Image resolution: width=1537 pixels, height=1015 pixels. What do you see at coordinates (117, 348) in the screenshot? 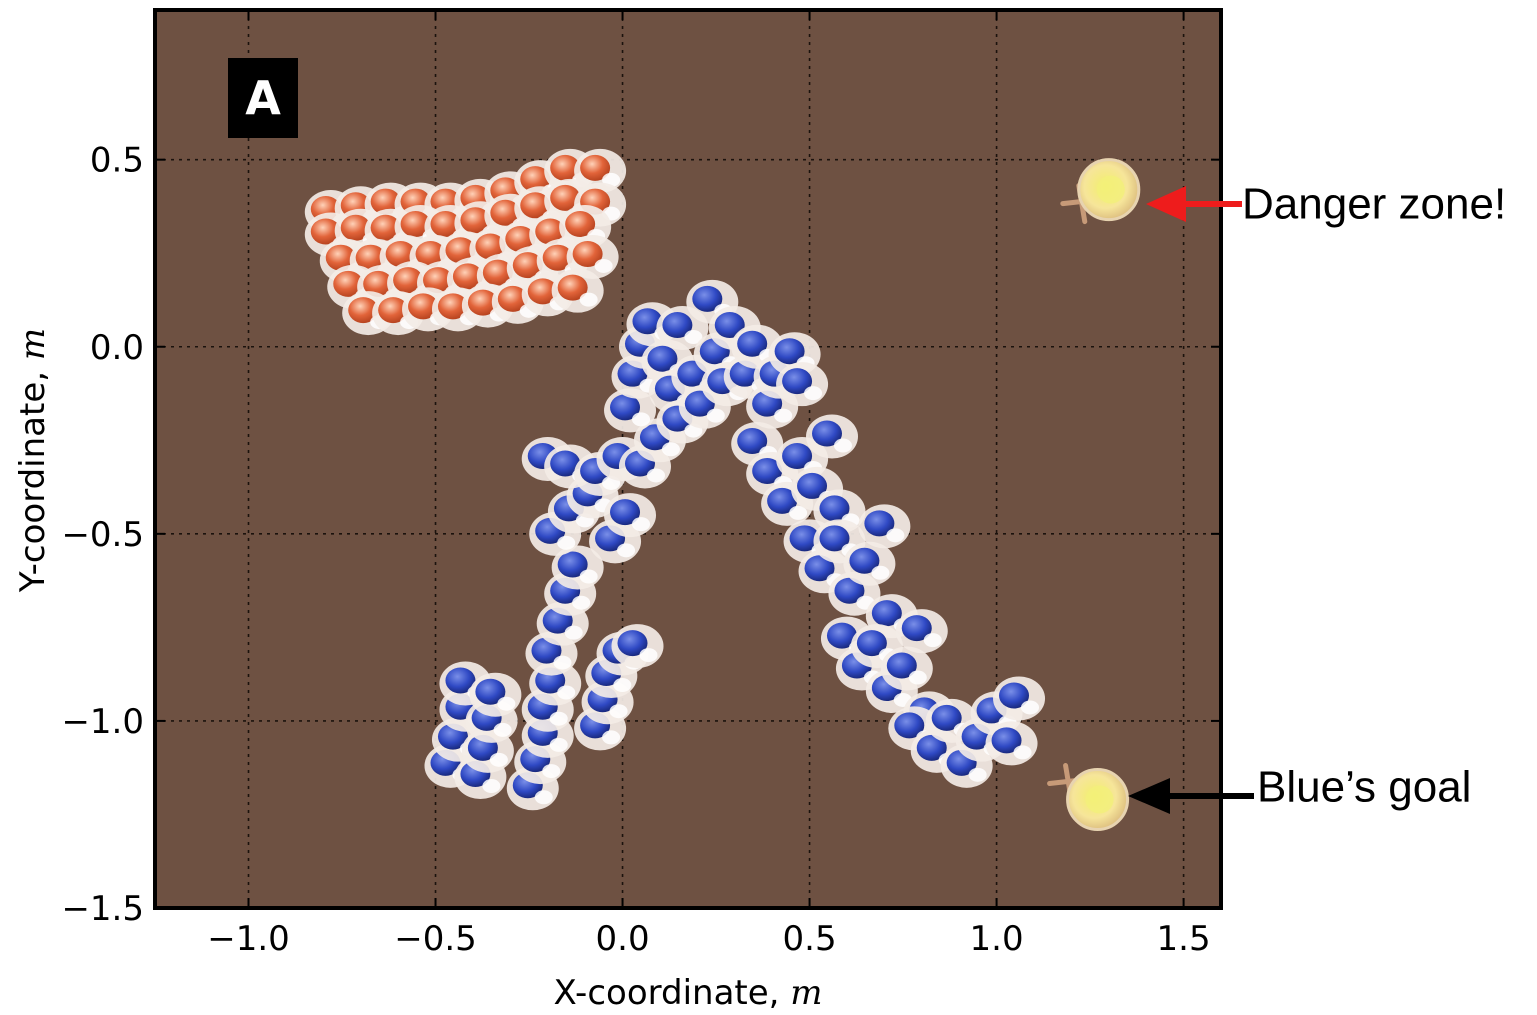
I see `y-tick-label: 0.0` at bounding box center [117, 348].